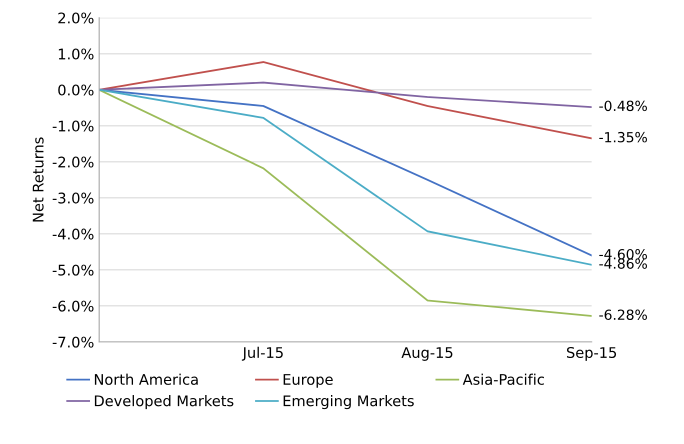 The image size is (684, 444). Describe the element at coordinates (73, 162) in the screenshot. I see `y-tick-label: -2.0%` at that location.